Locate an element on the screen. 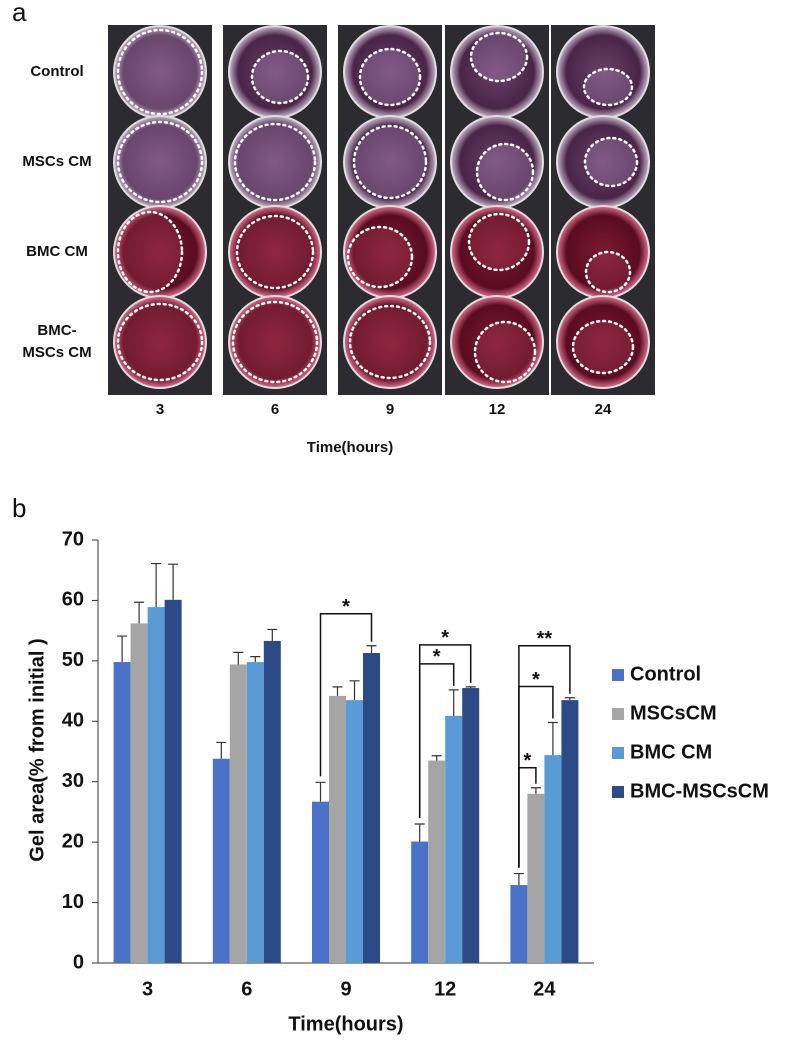 Image resolution: width=787 pixels, height=1040 pixels. legend-label: BMC-MSCsCM is located at coordinates (699, 791).